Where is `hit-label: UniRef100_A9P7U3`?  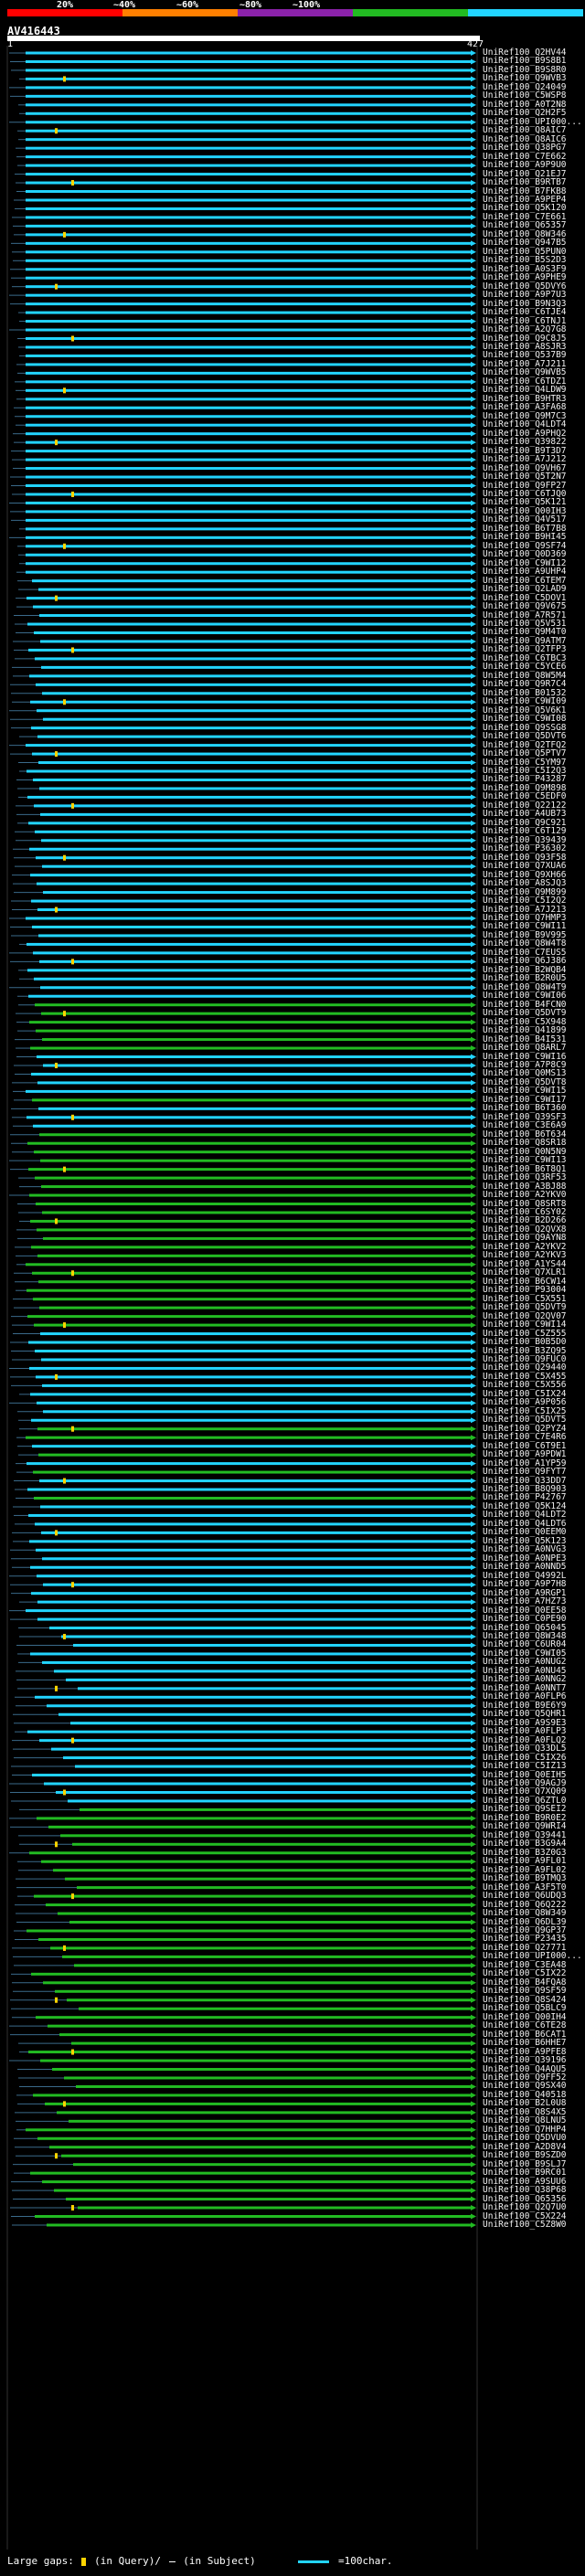
hit-label: UniRef100_A9P7U3 is located at coordinates (525, 295).